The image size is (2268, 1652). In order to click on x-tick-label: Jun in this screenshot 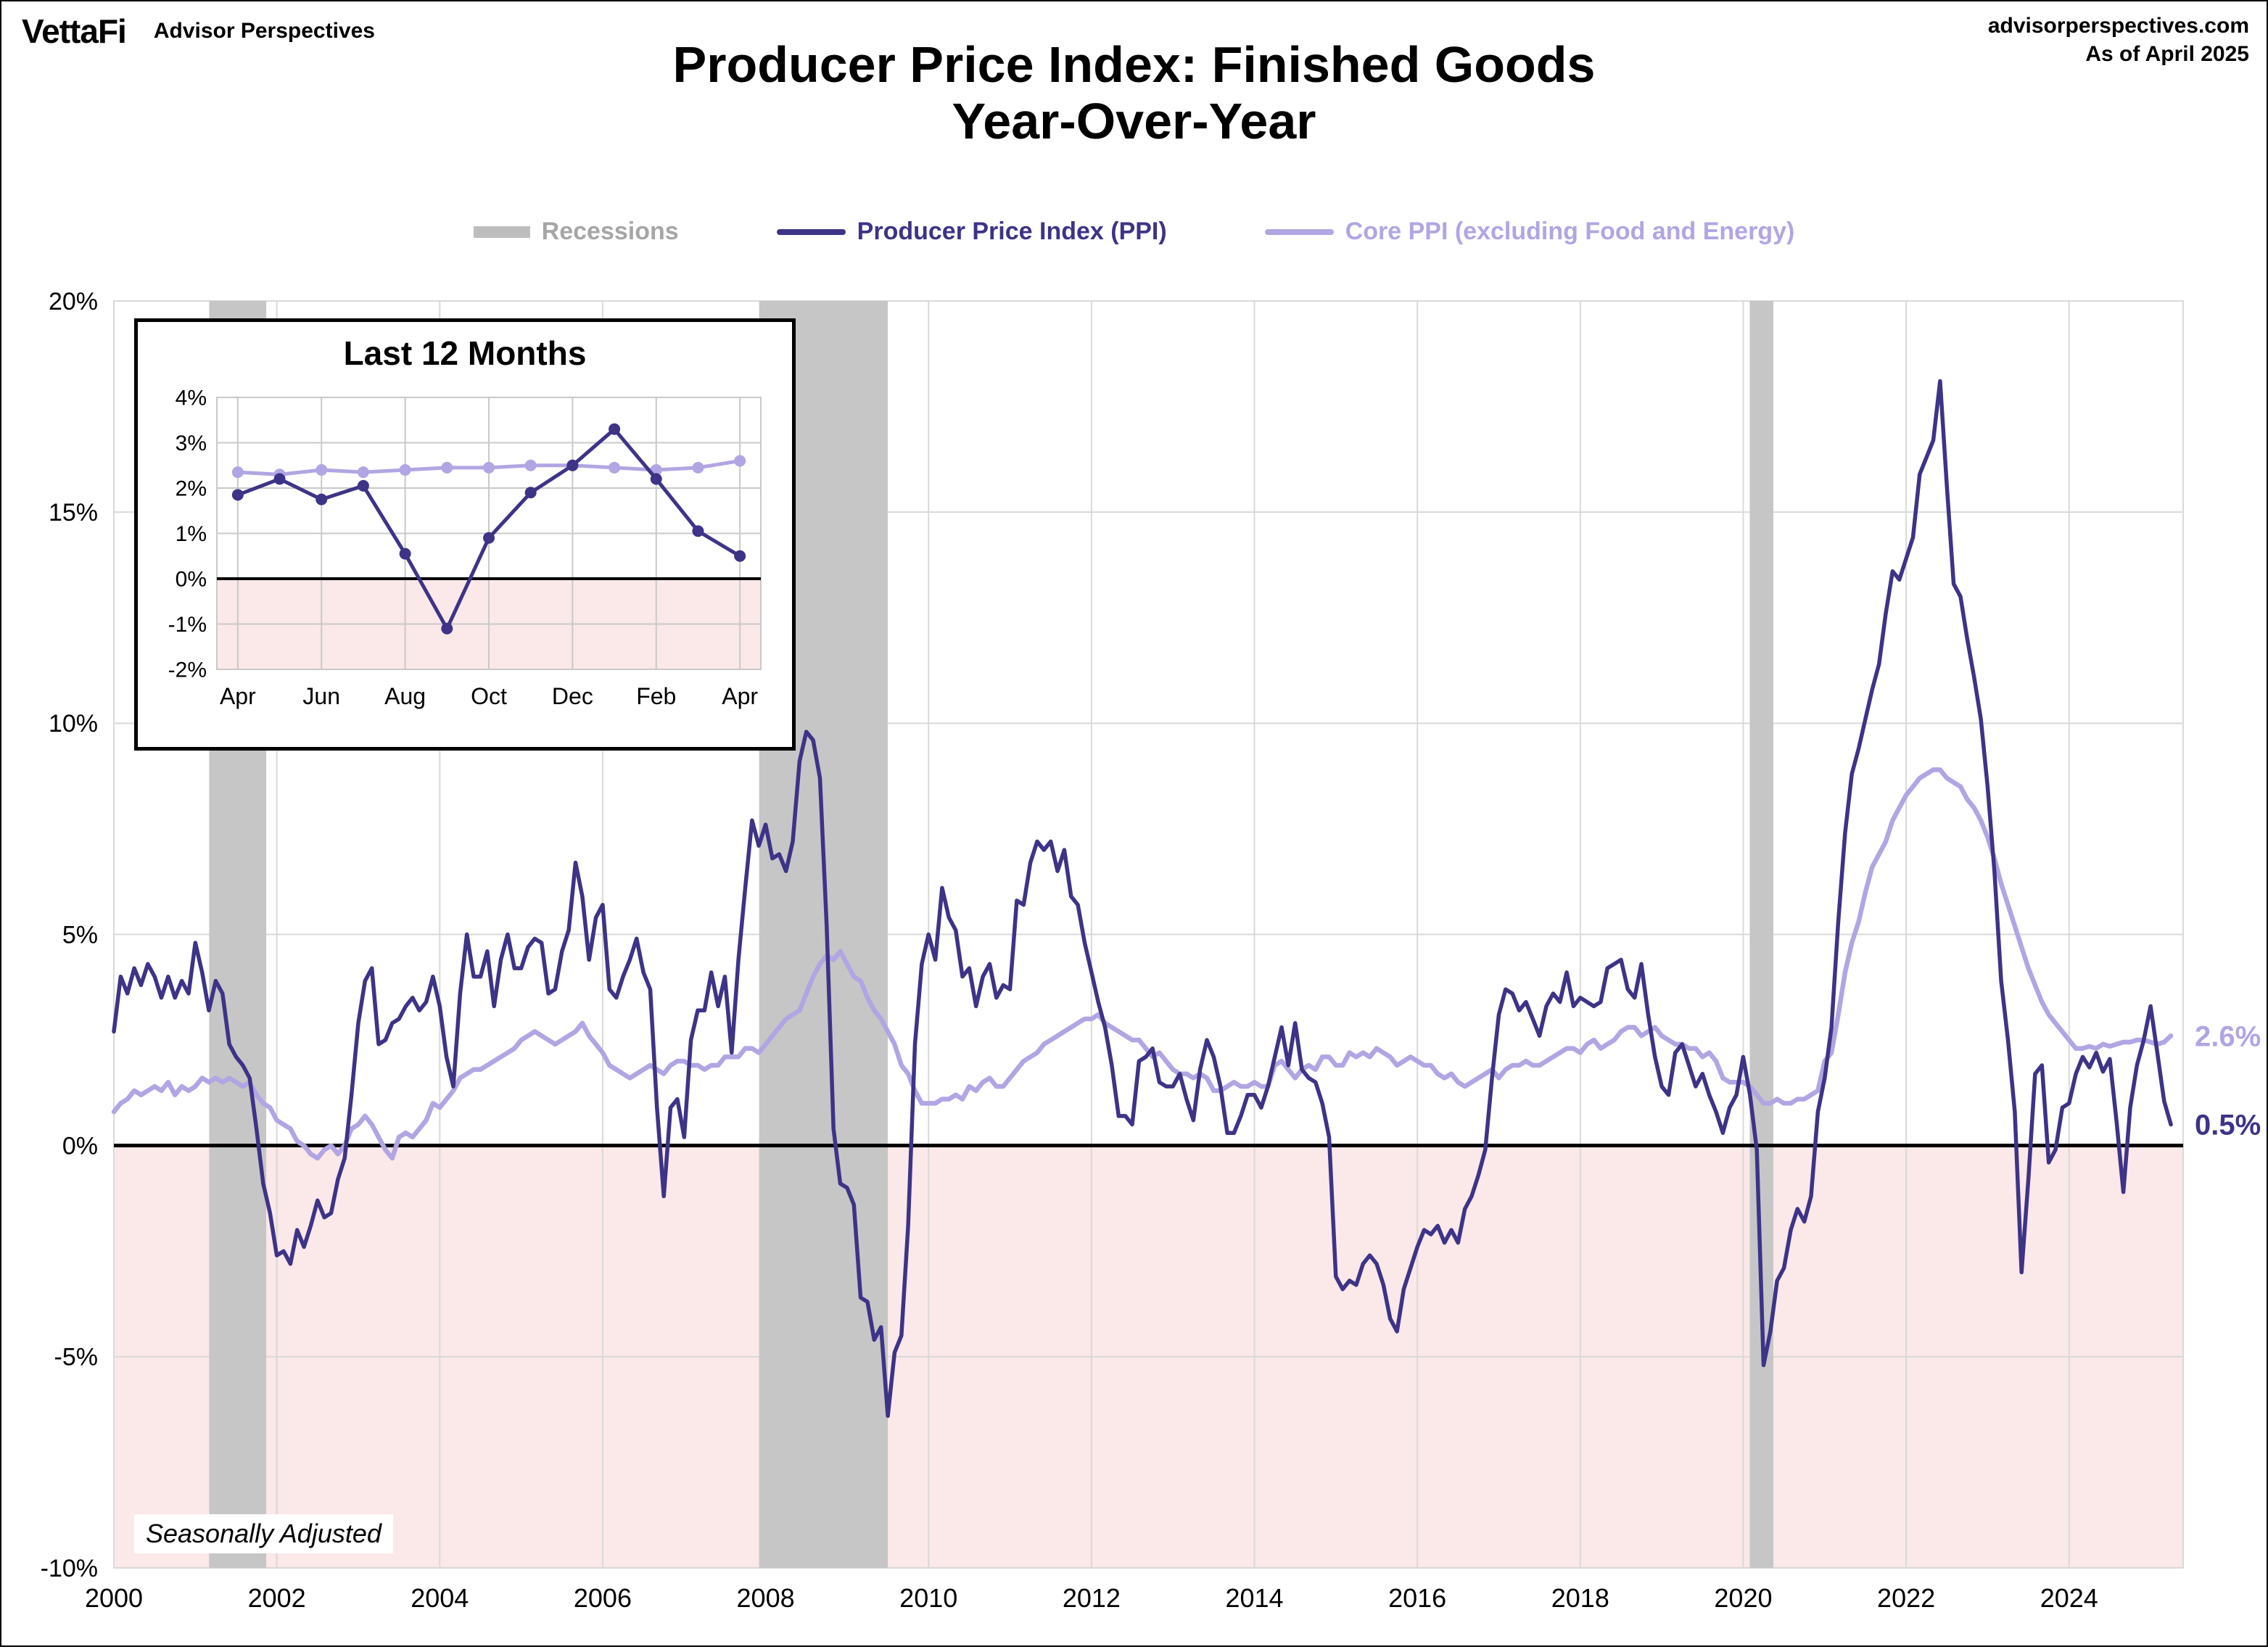, I will do `click(321, 696)`.